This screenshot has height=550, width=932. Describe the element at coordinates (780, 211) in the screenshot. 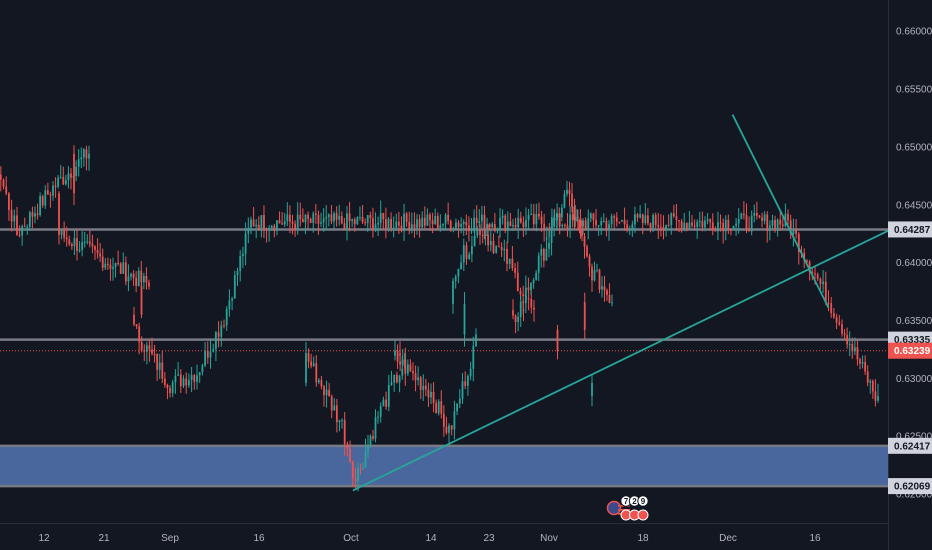

I see `channel-upper-line` at that location.